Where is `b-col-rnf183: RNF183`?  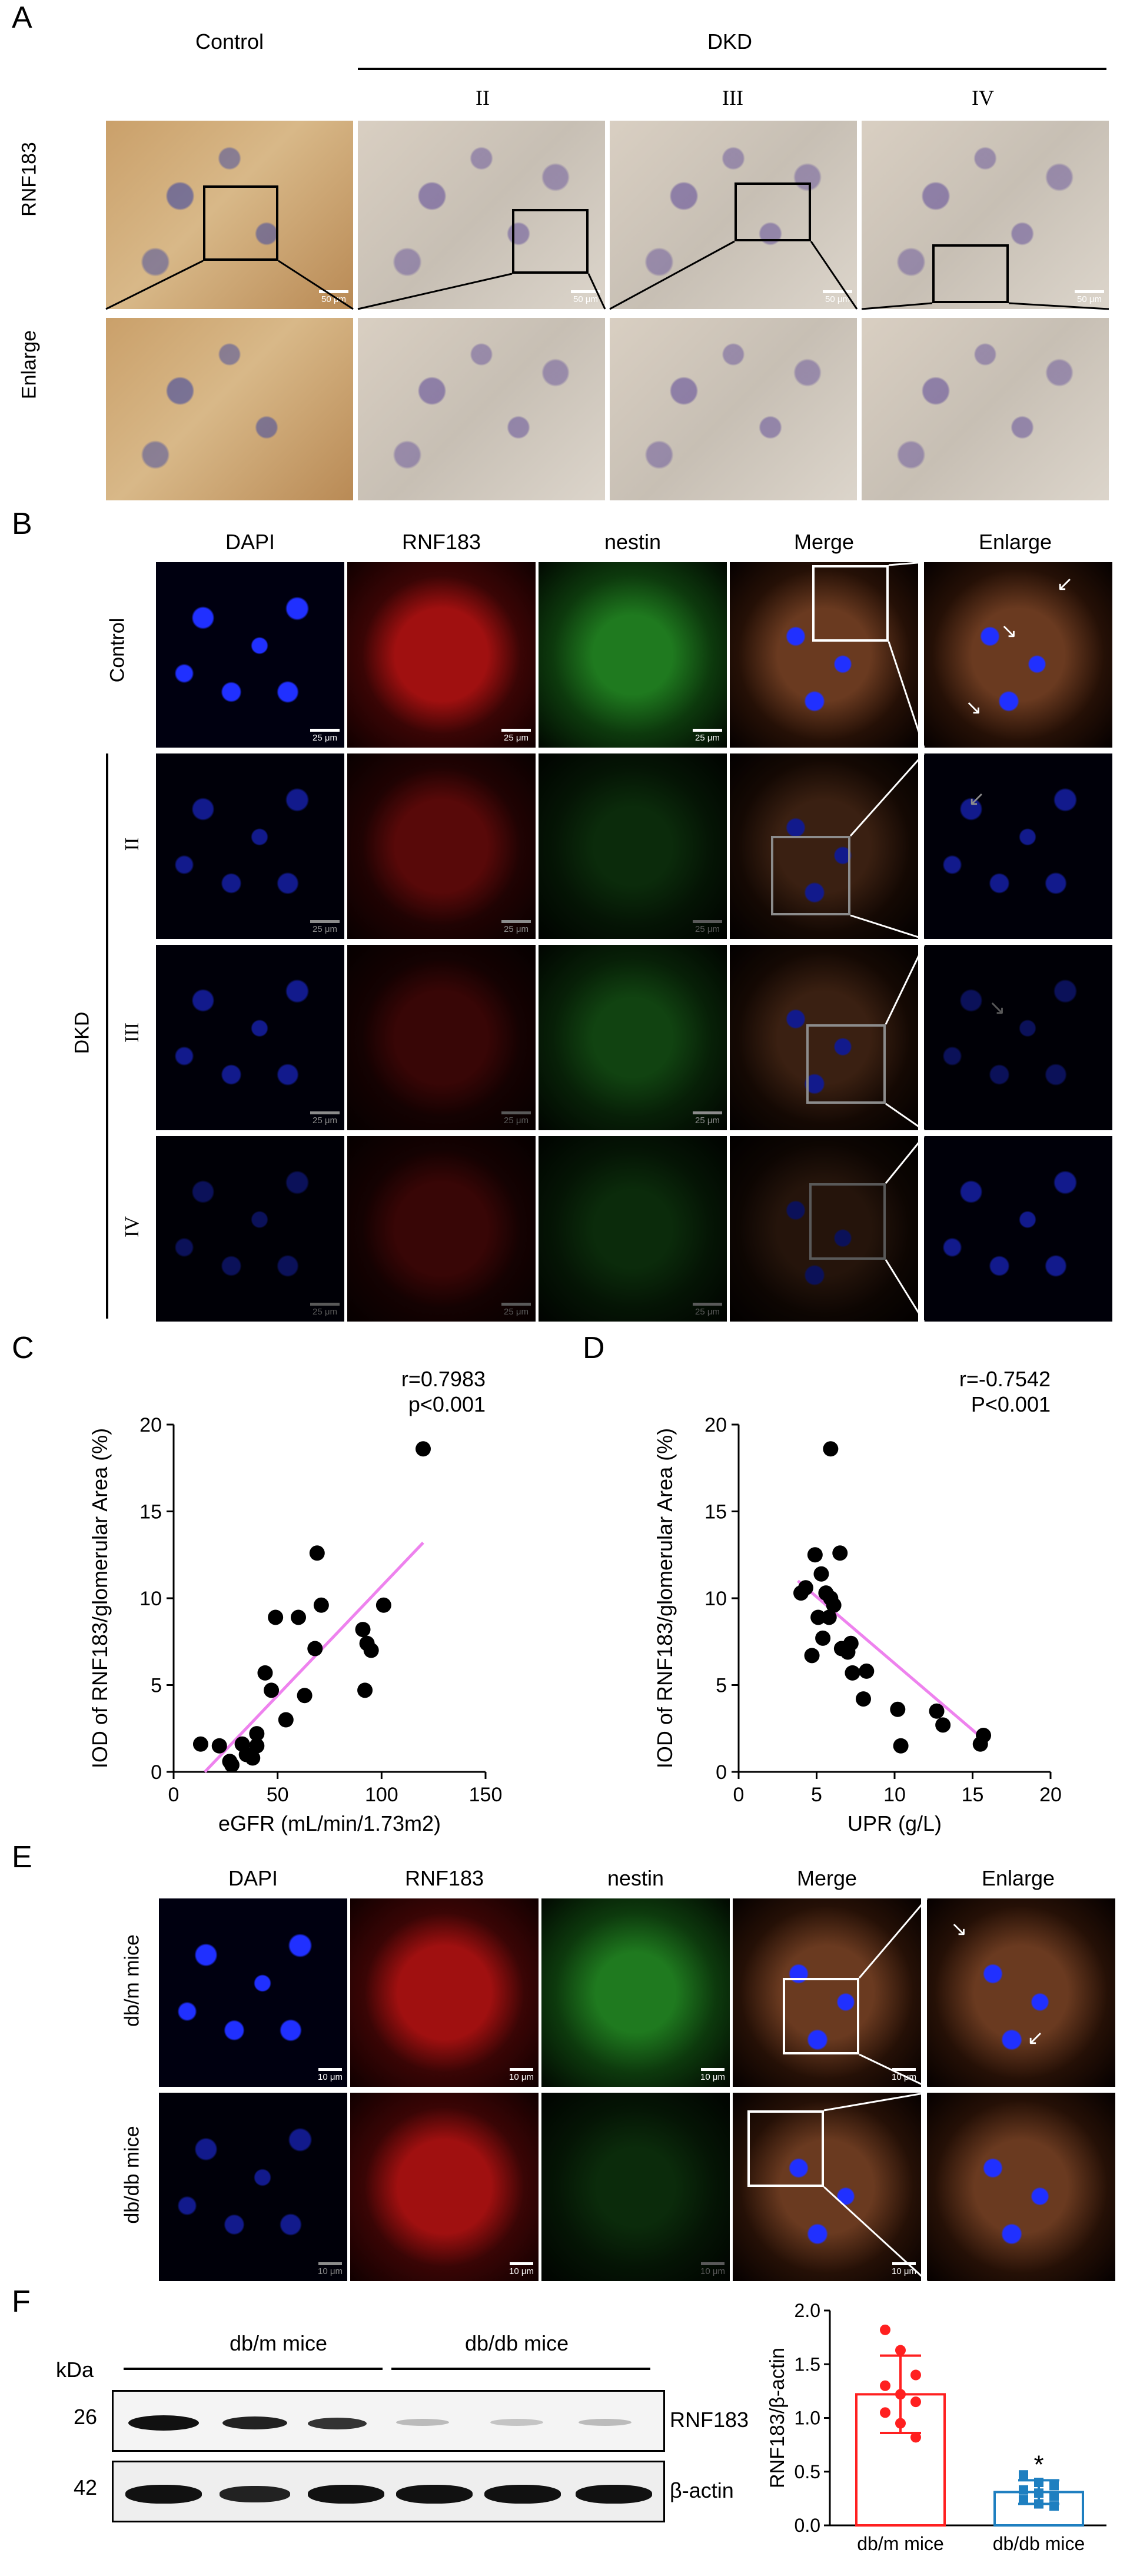
b-col-rnf183: RNF183 is located at coordinates (441, 542).